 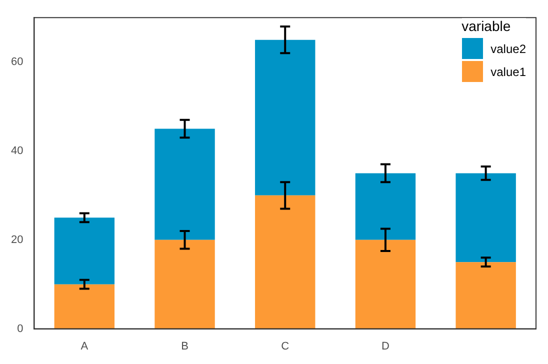 I want to click on y-tick-label: 40, so click(x=17, y=151).